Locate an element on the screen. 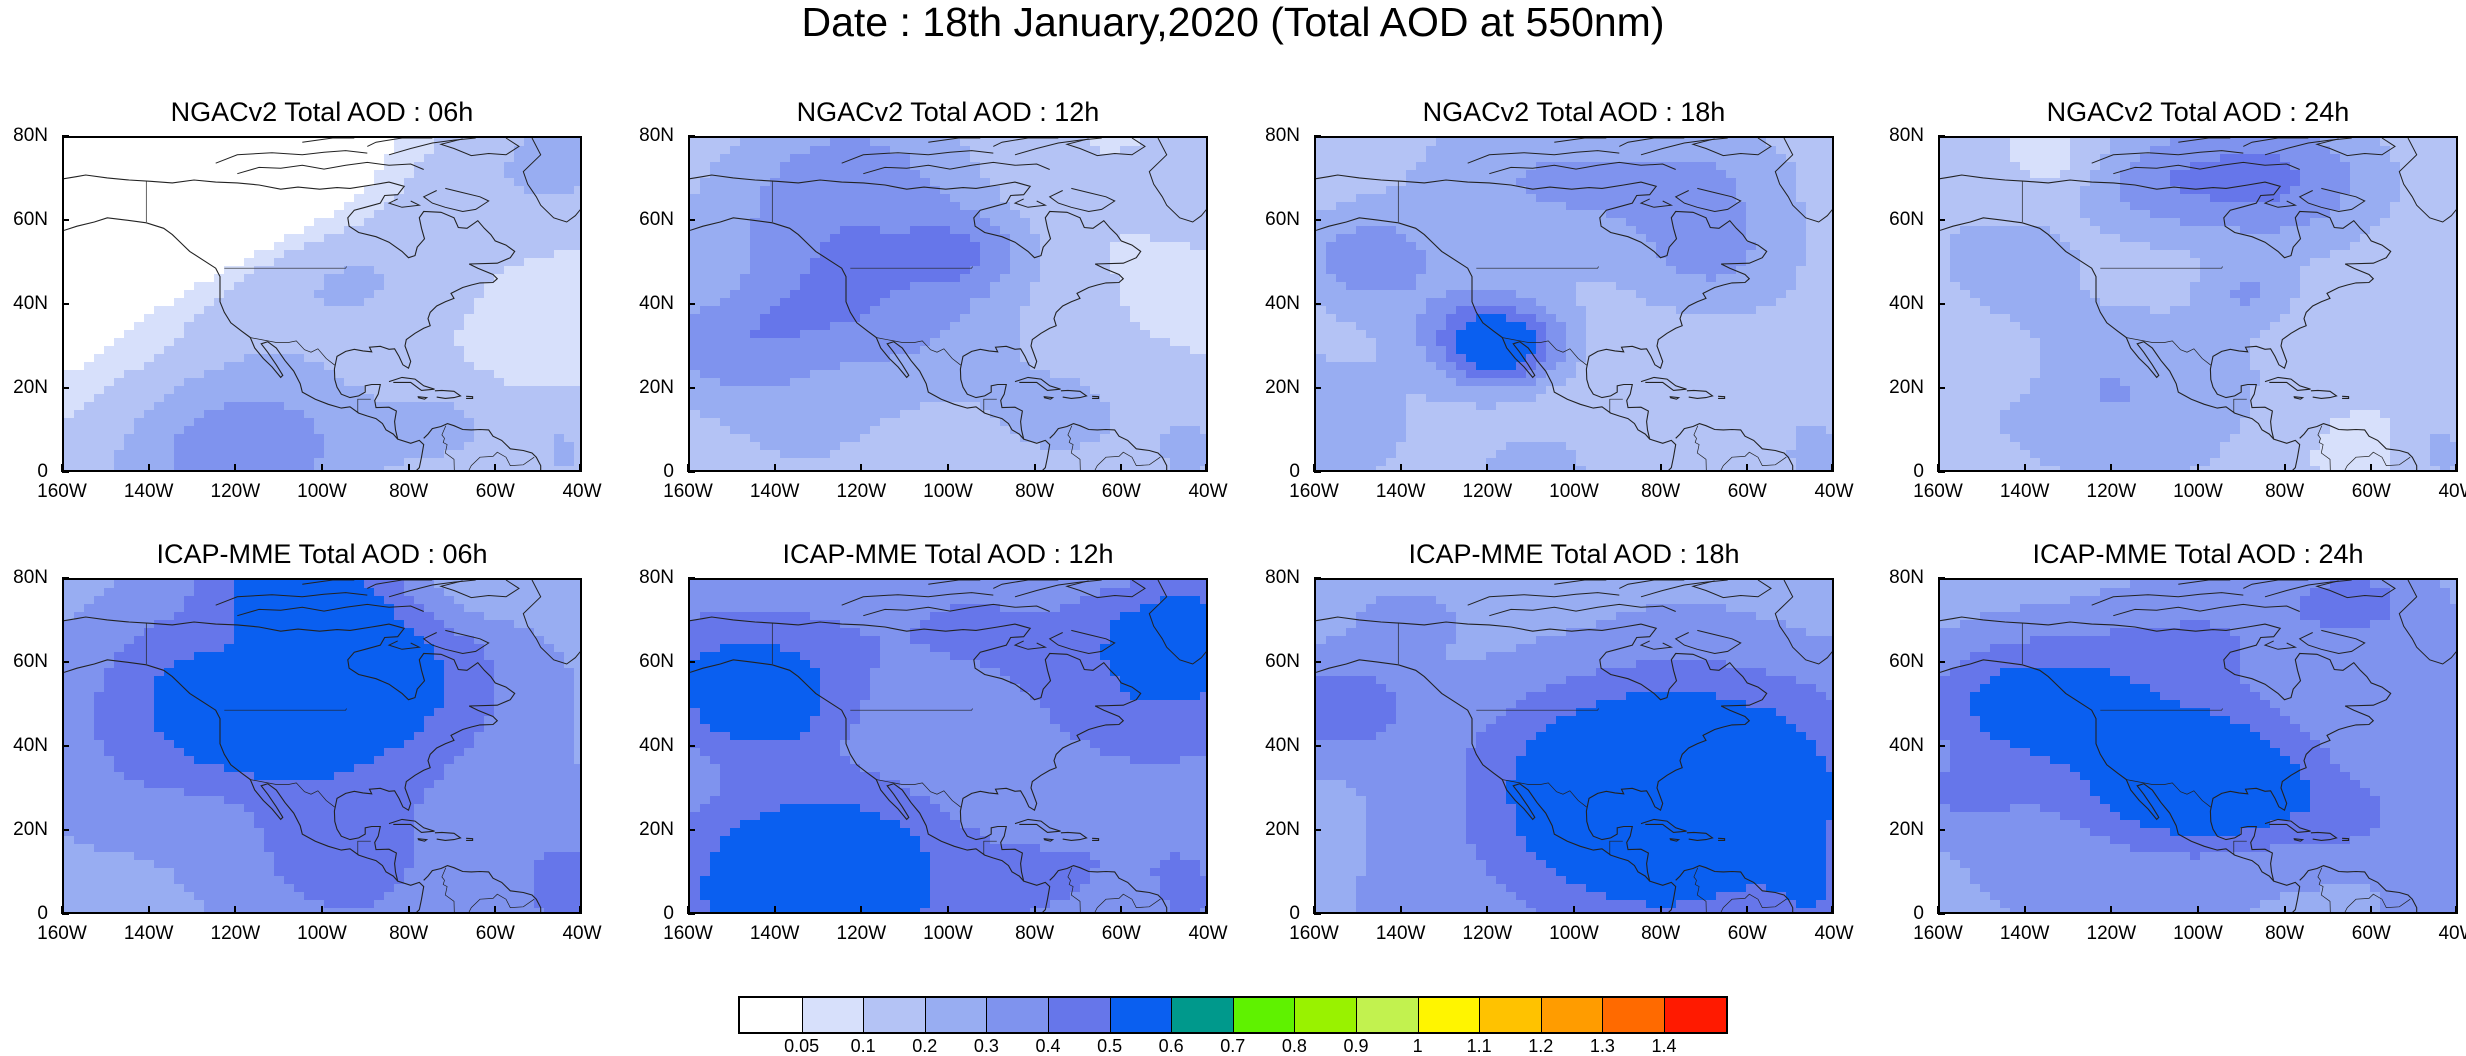 Image resolution: width=2466 pixels, height=1056 pixels. panel-title: ICAP-MME Total AOD : 18h is located at coordinates (1574, 554).